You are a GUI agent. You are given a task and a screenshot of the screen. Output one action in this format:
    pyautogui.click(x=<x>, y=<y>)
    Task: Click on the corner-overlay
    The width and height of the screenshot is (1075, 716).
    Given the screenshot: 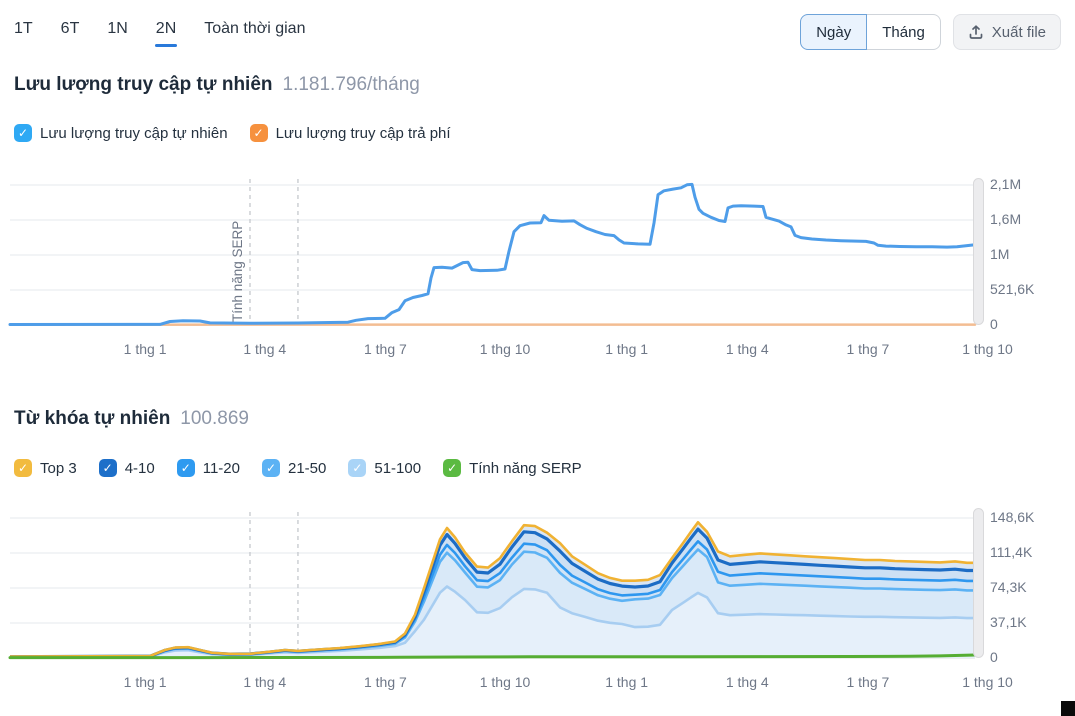 What is the action you would take?
    pyautogui.click(x=1068, y=708)
    